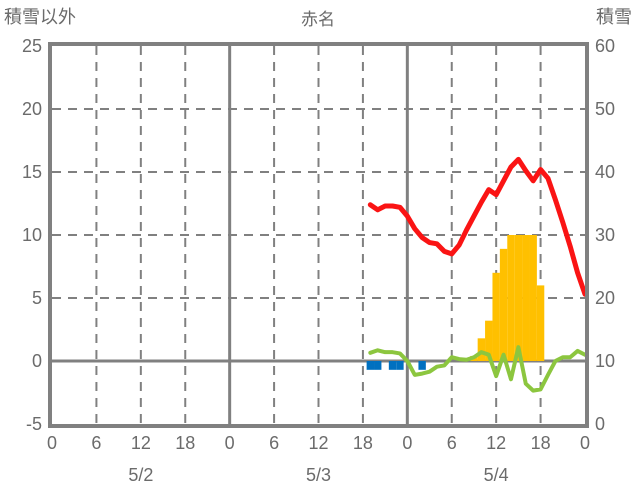 The width and height of the screenshot is (636, 501). Describe the element at coordinates (141, 475) in the screenshot. I see `x-axis-day-label: 5/2` at that location.